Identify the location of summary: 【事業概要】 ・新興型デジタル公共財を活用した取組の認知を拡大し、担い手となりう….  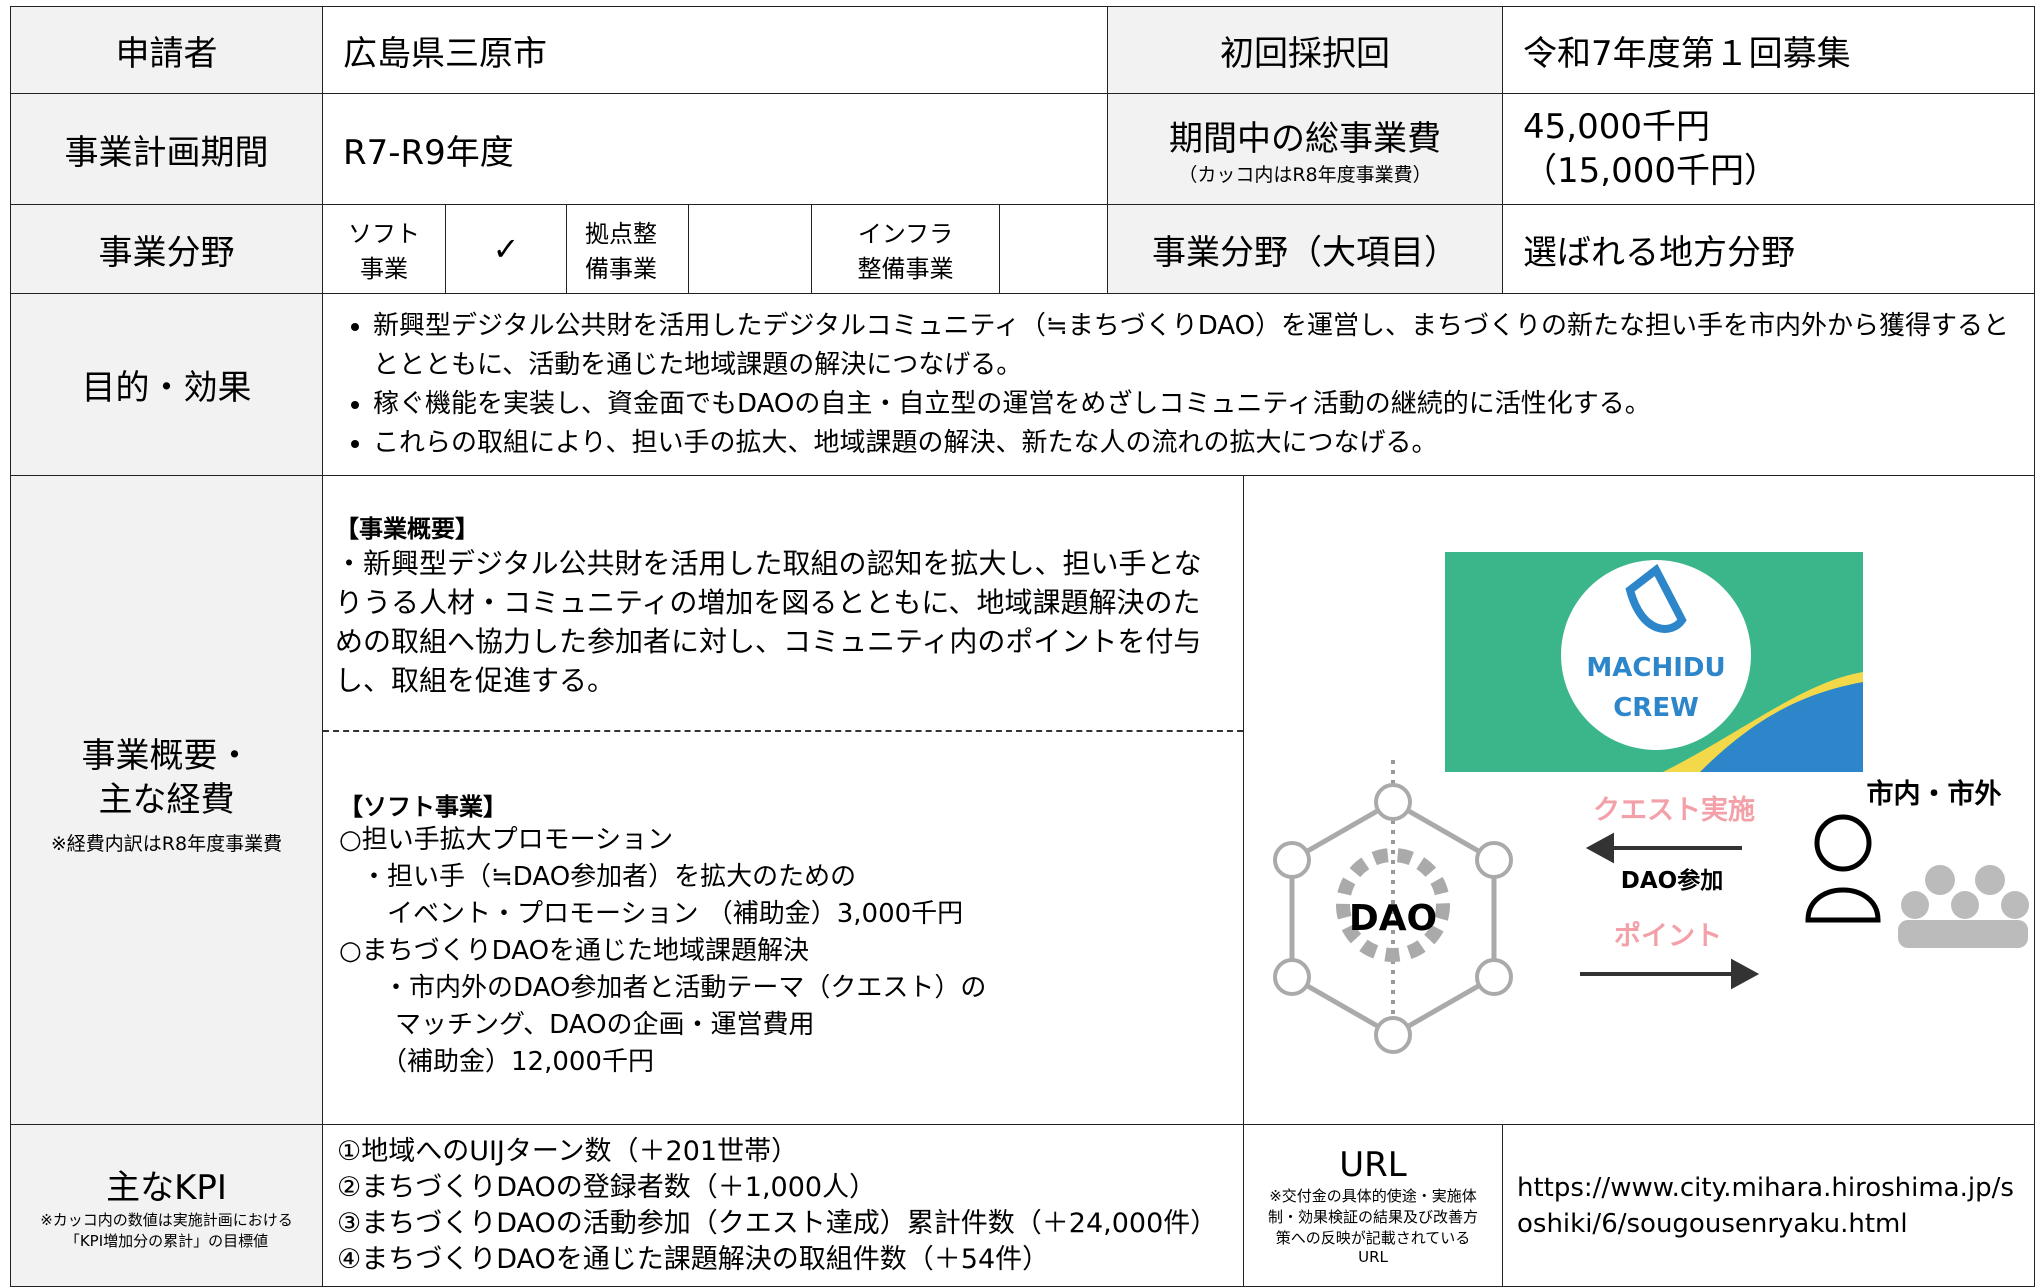
(783, 604).